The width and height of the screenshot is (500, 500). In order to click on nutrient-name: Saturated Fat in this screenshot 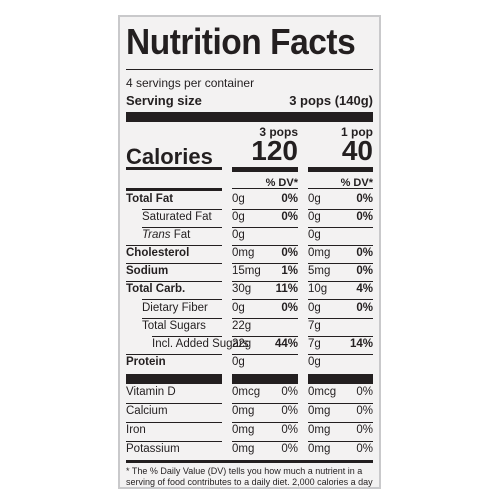, I will do `click(177, 217)`.